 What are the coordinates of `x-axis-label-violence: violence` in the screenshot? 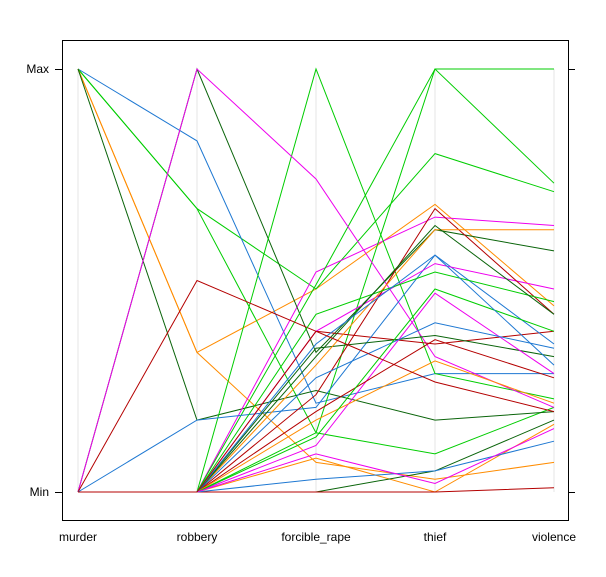 It's located at (554, 537).